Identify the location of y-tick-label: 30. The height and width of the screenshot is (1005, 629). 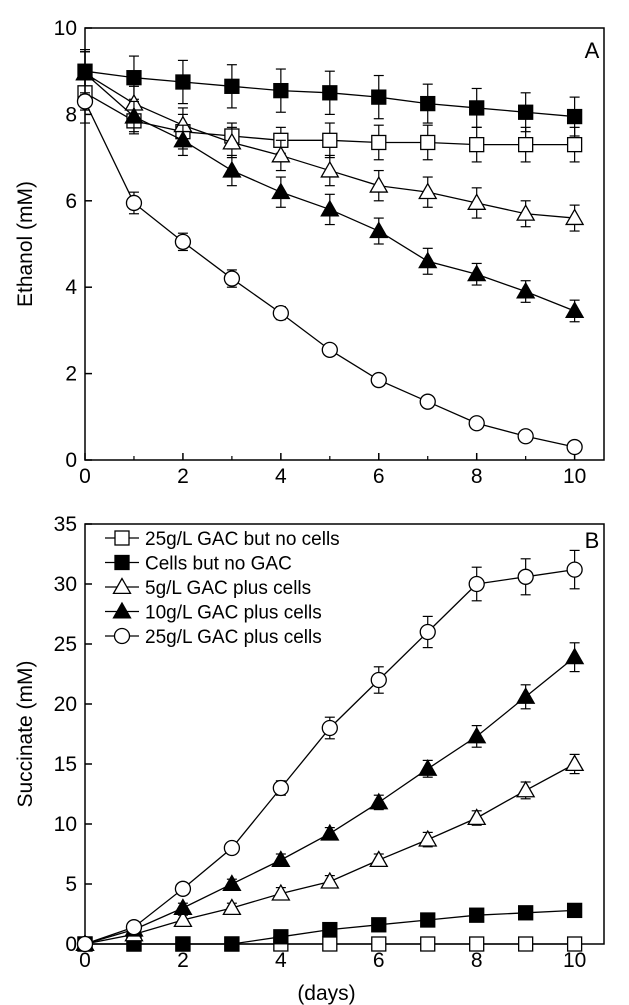
(65, 584).